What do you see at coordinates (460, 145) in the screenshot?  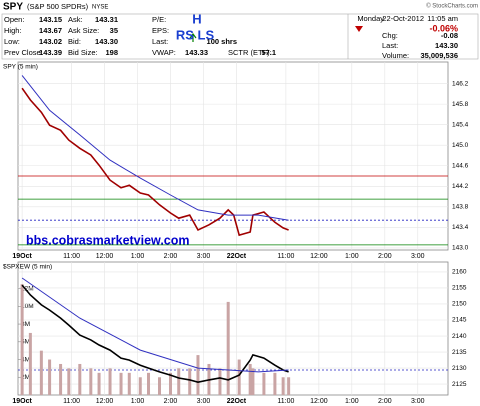 I see `y-tick-label: 145.0` at bounding box center [460, 145].